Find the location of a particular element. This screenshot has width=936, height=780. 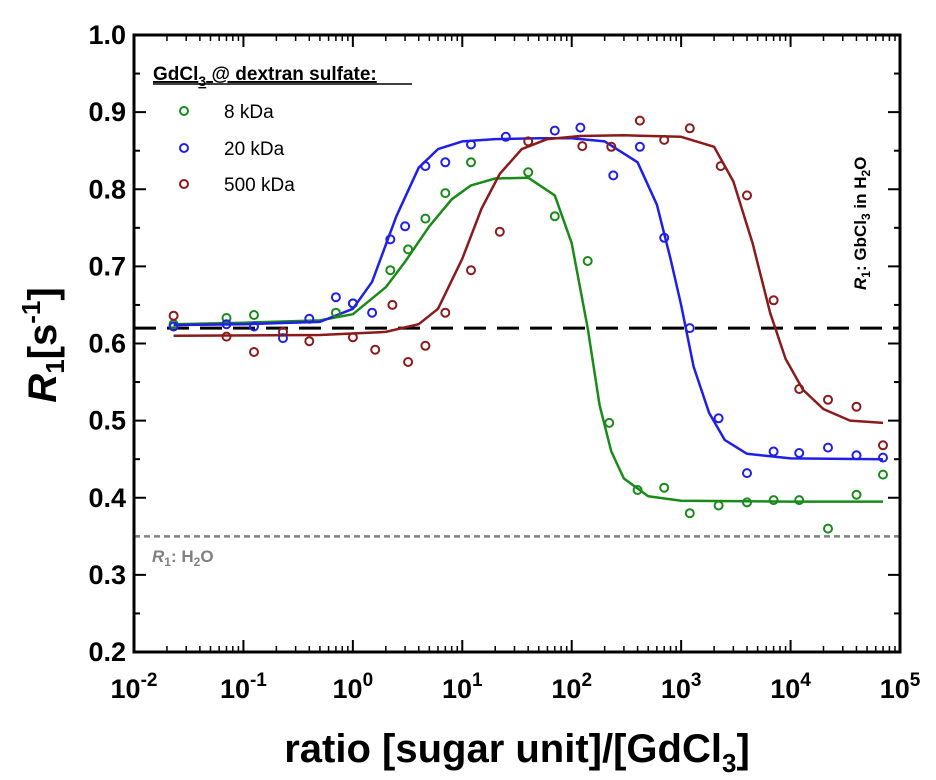

y-tick-label: 0.8 is located at coordinates (107, 189).